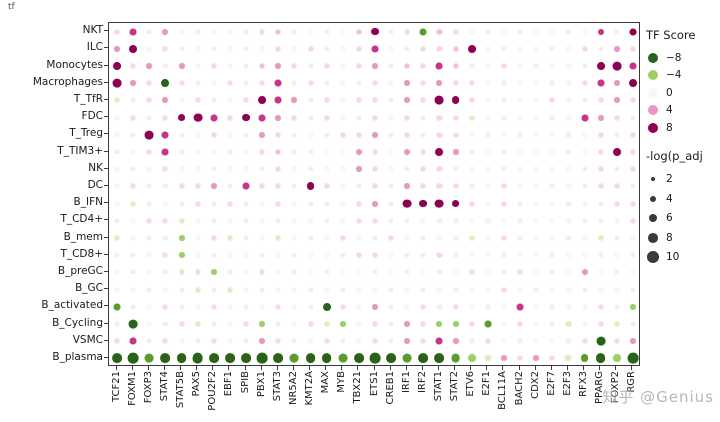 This screenshot has width=720, height=422. Describe the element at coordinates (80, 270) in the screenshot. I see `y-tick-label: B_preGC` at that location.